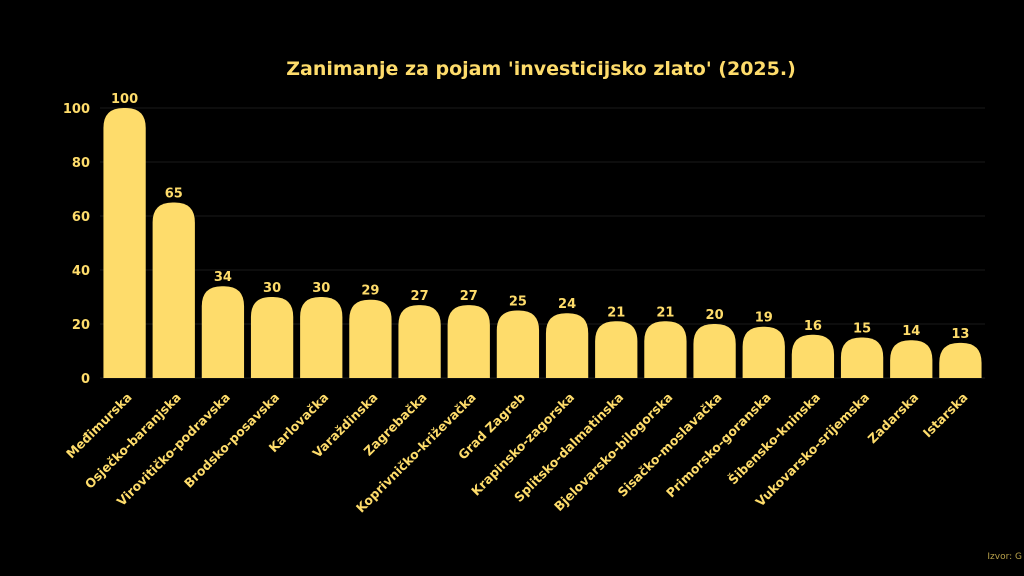 This screenshot has height=576, width=1024. Describe the element at coordinates (1004, 557) in the screenshot. I see `source-note: Izvor: G` at that location.